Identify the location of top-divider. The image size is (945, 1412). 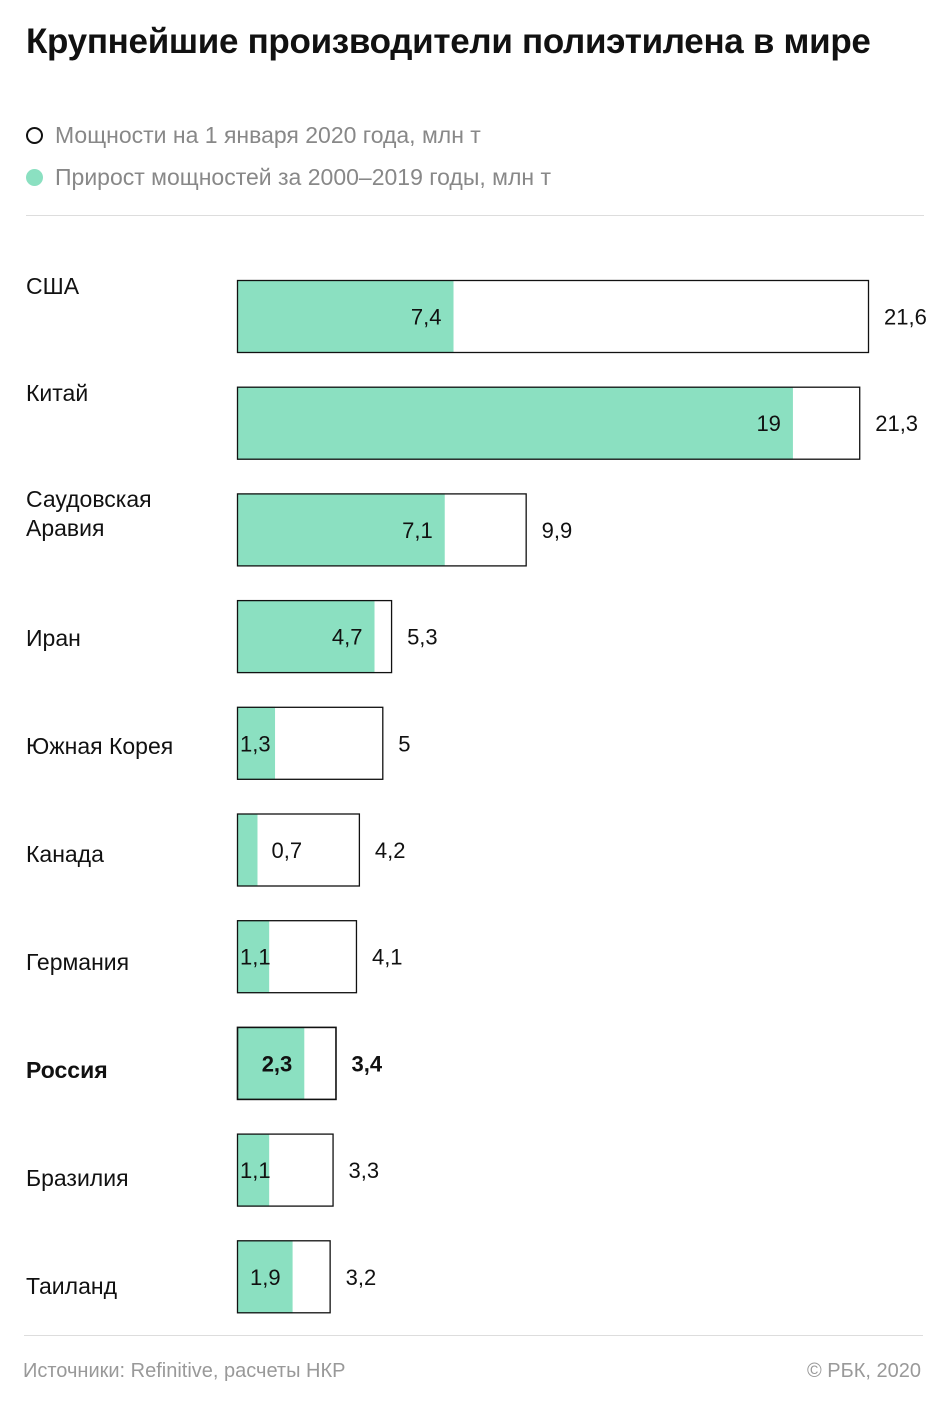
(475, 215).